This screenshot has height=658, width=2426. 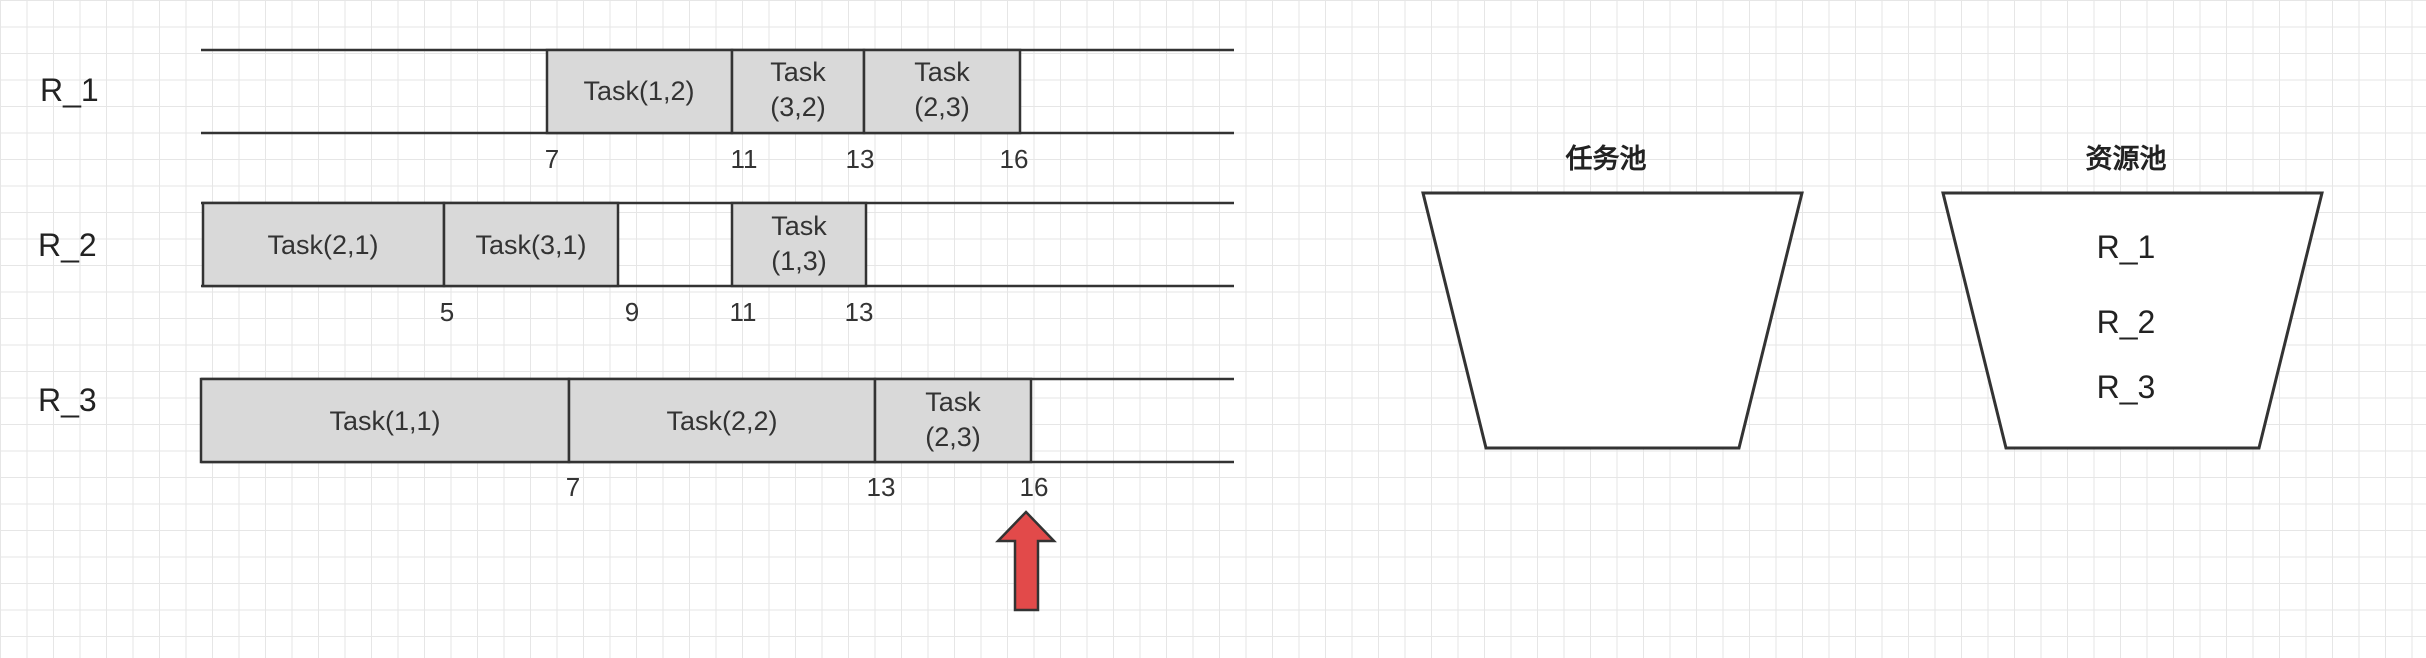 I want to click on time-tick: 9, so click(x=632, y=312).